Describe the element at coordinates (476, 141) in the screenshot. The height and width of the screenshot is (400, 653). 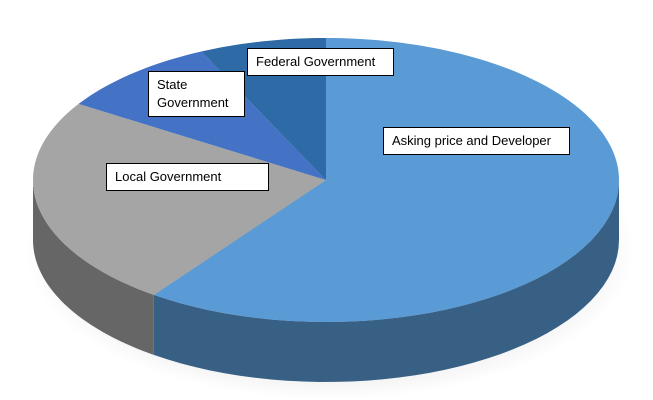
I see `slice-label: Asking price and Developer` at that location.